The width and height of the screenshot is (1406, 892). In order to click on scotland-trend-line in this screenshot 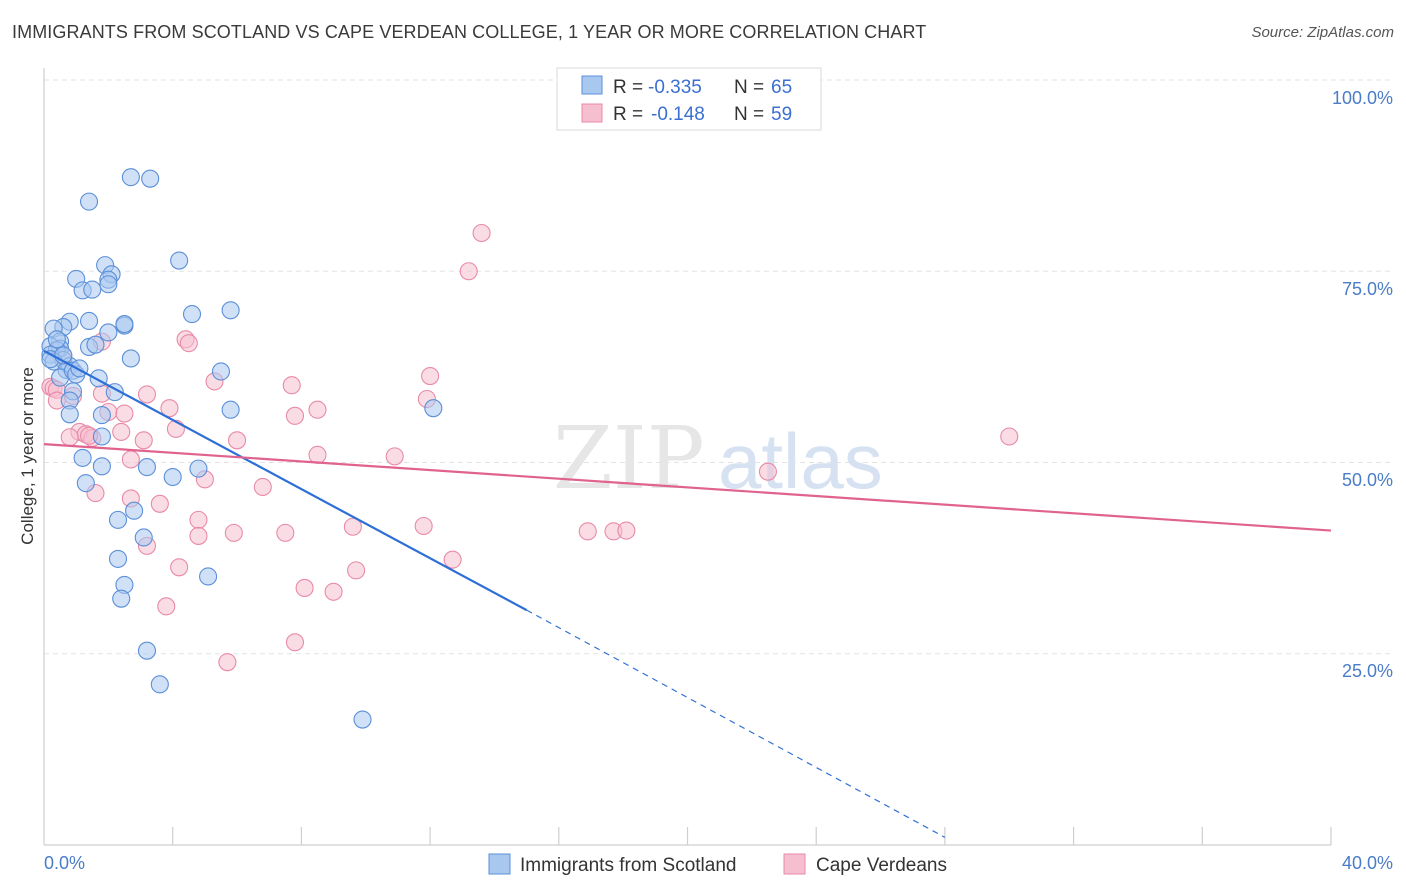, I will do `click(285, 480)`.